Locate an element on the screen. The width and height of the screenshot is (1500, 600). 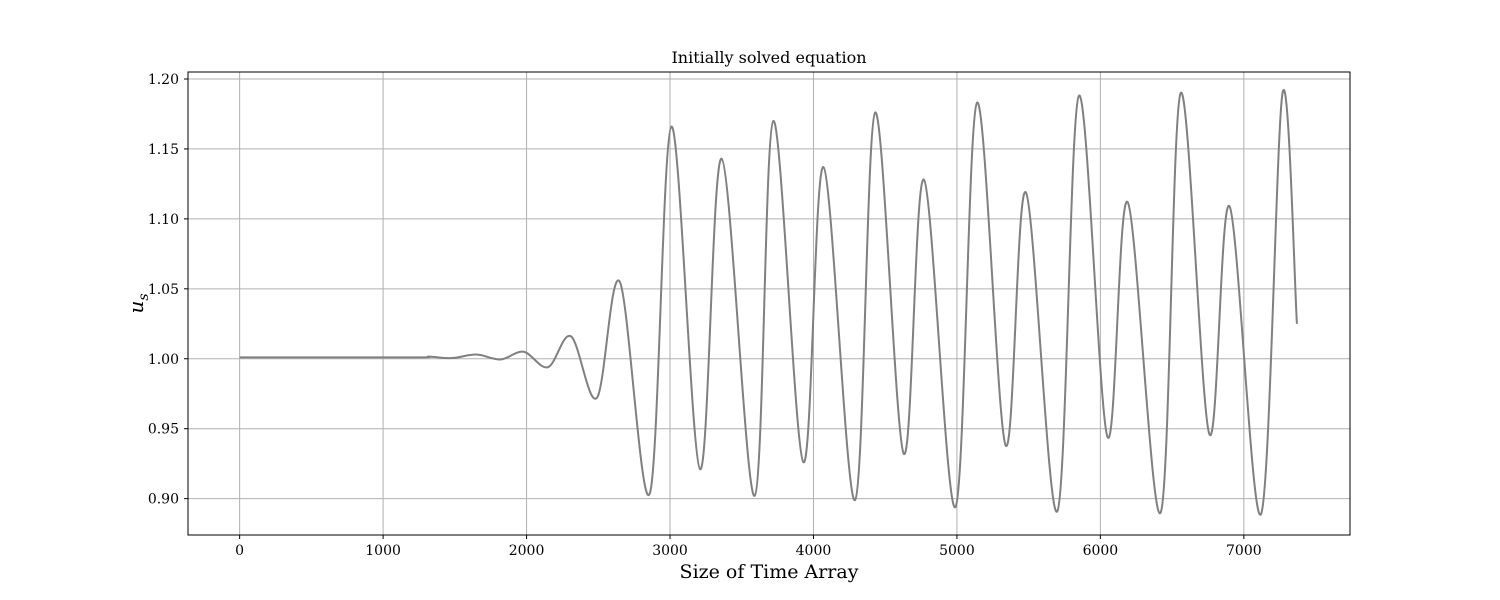
y-axis-label-main: u is located at coordinates (136, 307).